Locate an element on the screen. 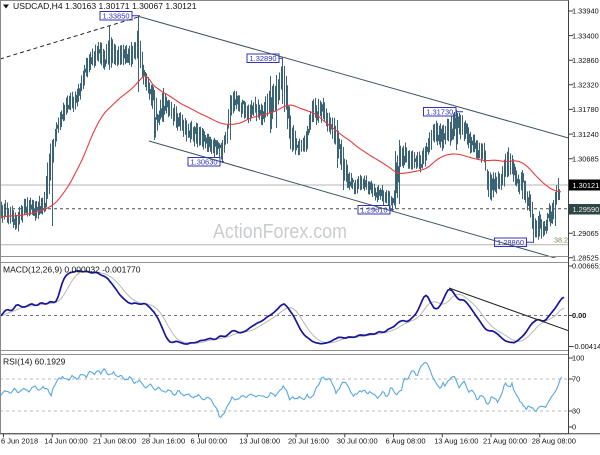 The image size is (600, 455). svg-text: 6 Jul 00:00 is located at coordinates (209, 441).